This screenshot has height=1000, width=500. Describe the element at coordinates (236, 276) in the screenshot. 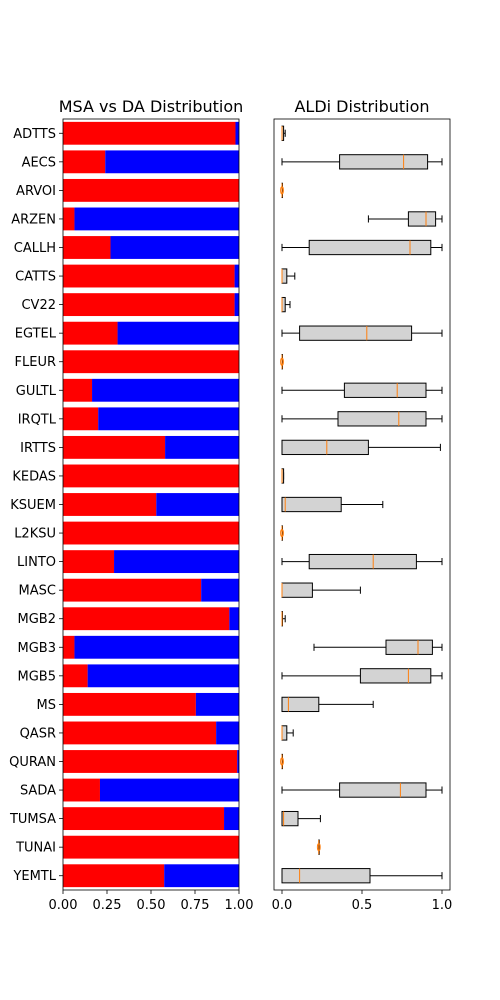

I see `da-bar-catts` at that location.